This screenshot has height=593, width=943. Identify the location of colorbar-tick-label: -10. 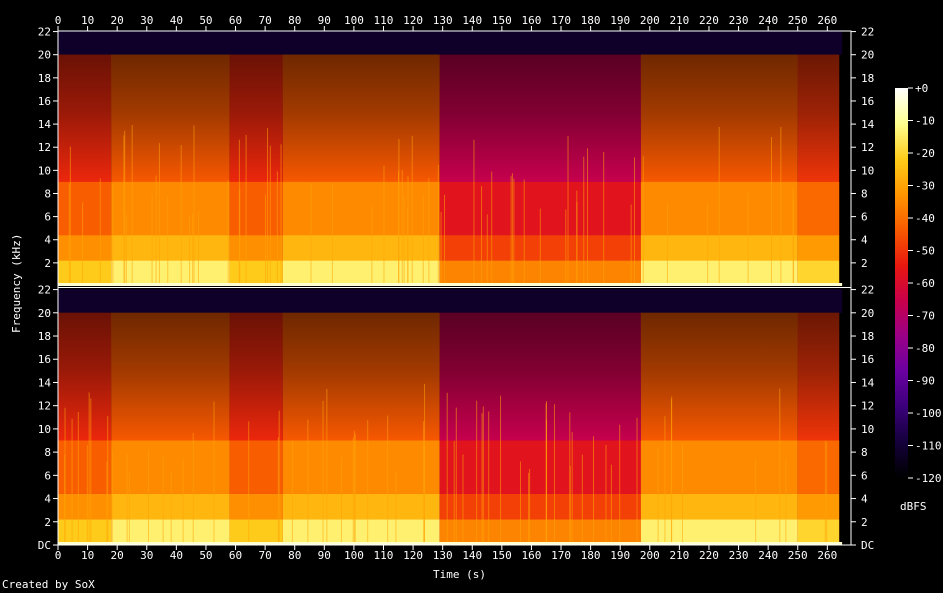
(925, 121).